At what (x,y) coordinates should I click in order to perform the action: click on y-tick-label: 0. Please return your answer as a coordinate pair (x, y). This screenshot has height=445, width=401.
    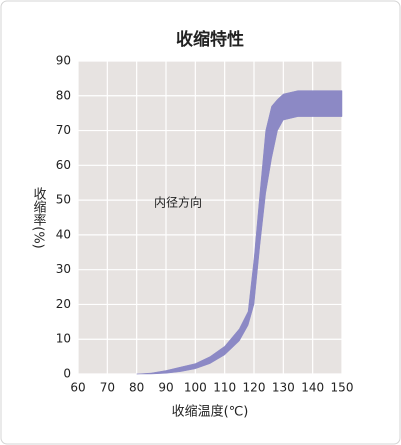
    Looking at the image, I should click on (67, 374).